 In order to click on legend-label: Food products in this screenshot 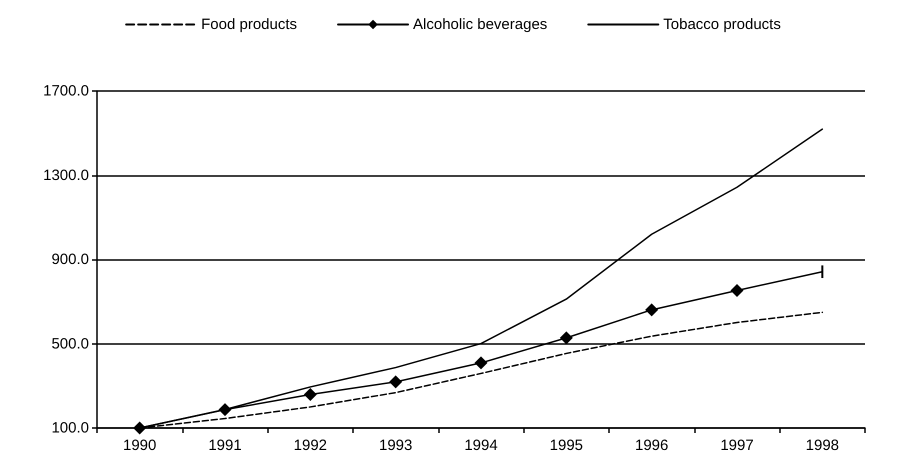, I will do `click(249, 24)`.